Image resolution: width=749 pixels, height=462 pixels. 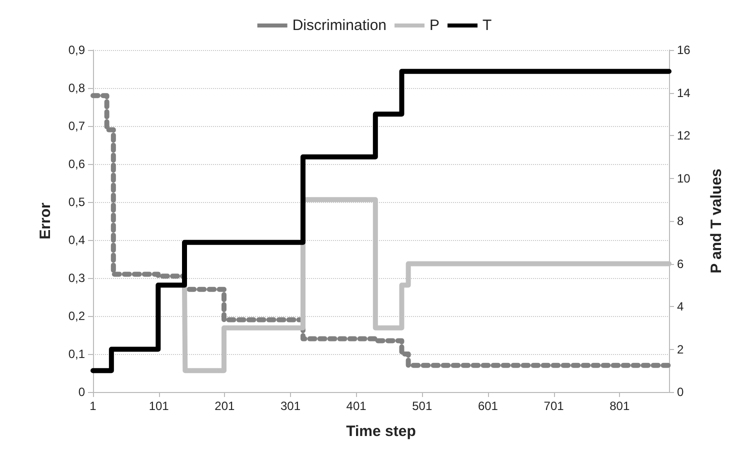 I want to click on y-tick-label: 0,2, so click(x=77, y=316).